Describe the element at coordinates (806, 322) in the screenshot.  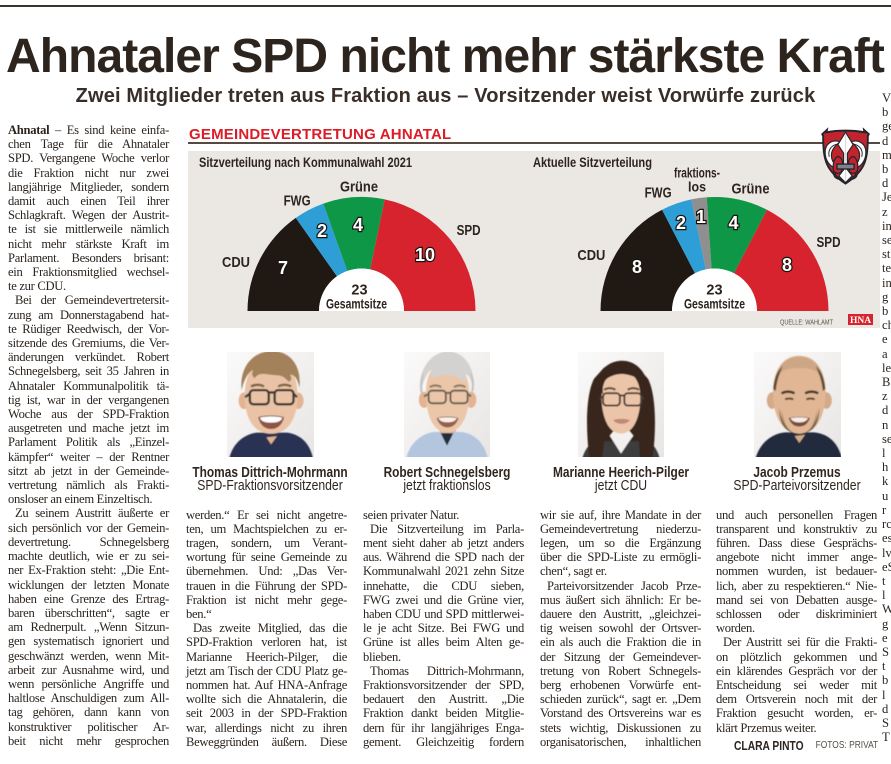
I see `svg-text: QUELLE: WAHLAMT` at that location.